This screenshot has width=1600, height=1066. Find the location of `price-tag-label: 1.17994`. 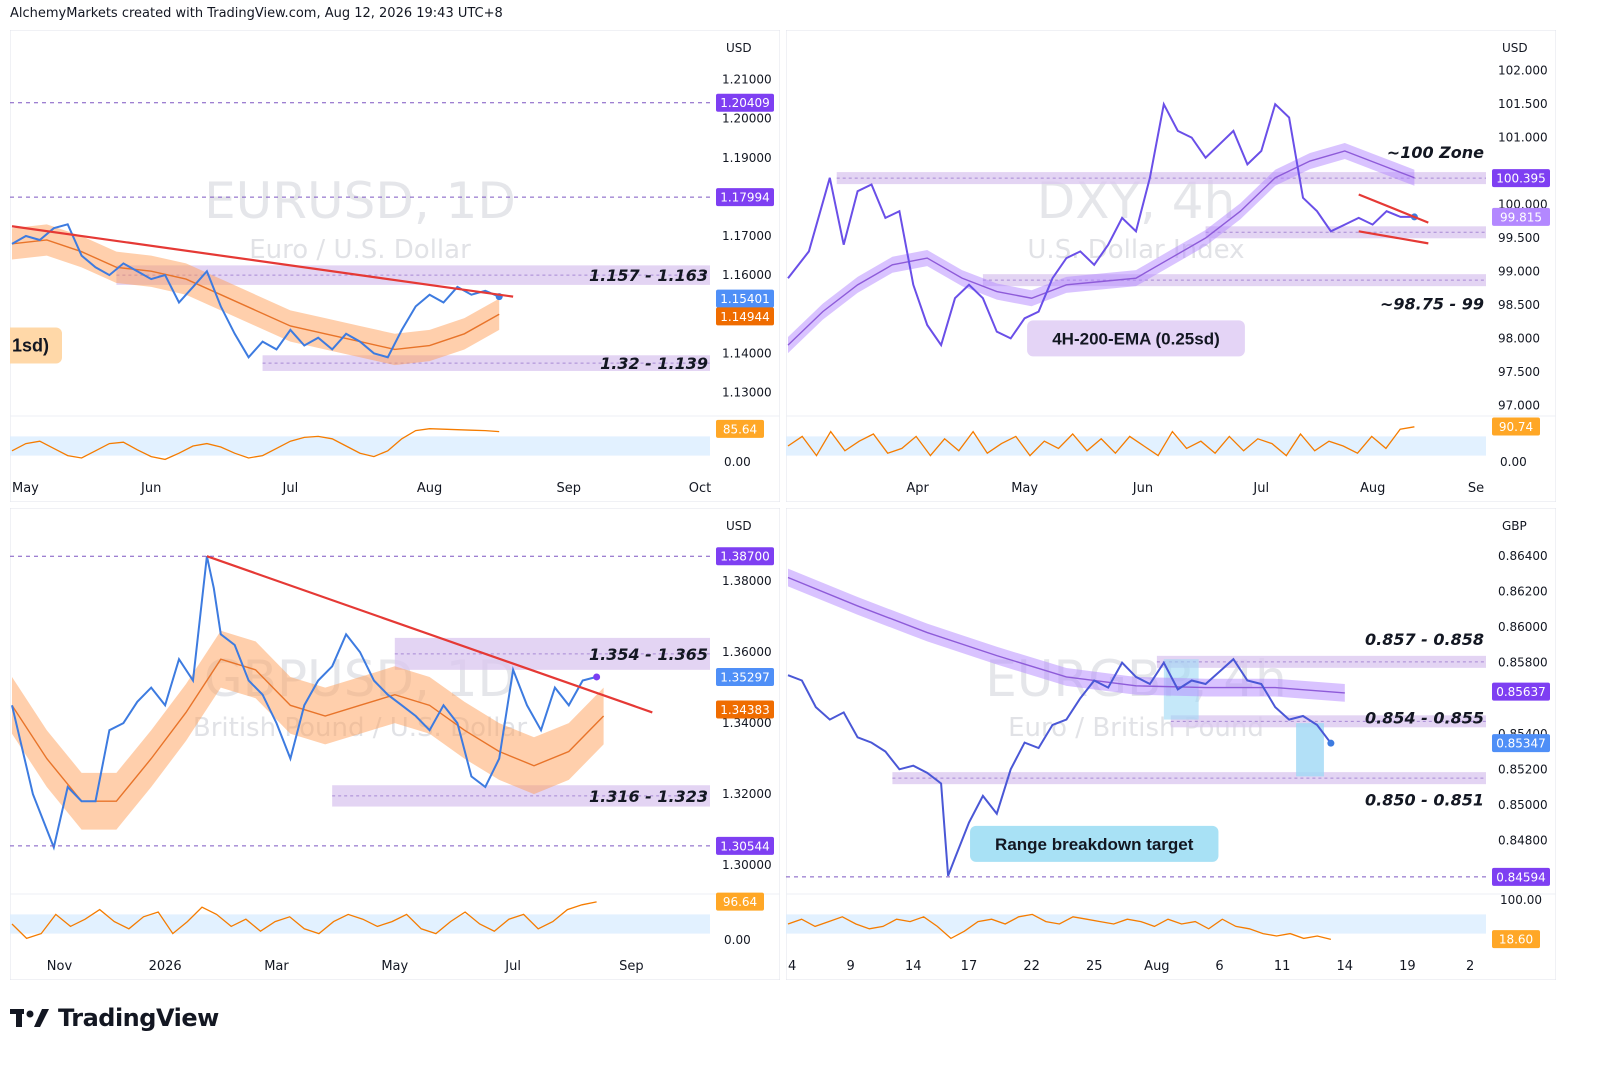

price-tag-label: 1.17994 is located at coordinates (745, 198).